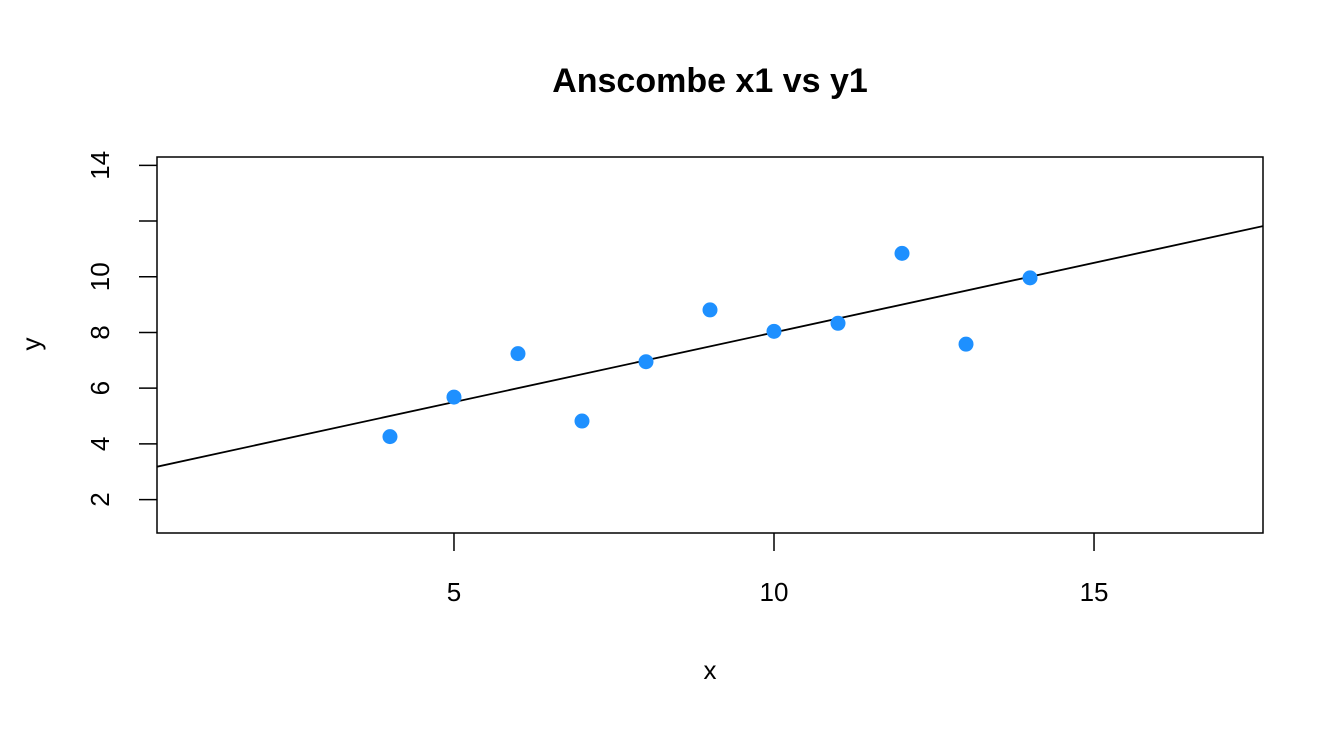  Describe the element at coordinates (774, 592) in the screenshot. I see `x-tick-label: 10` at that location.